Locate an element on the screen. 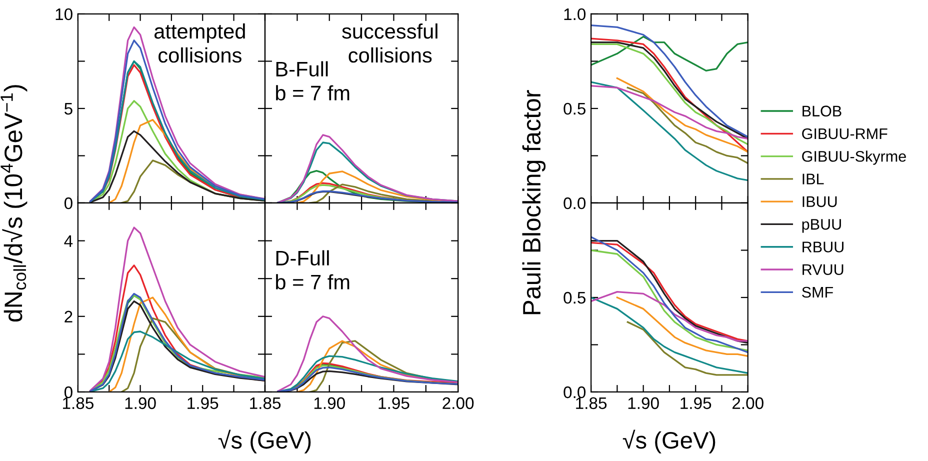 The image size is (928, 461). legend-label: GIBUU-Skyrme is located at coordinates (854, 157).